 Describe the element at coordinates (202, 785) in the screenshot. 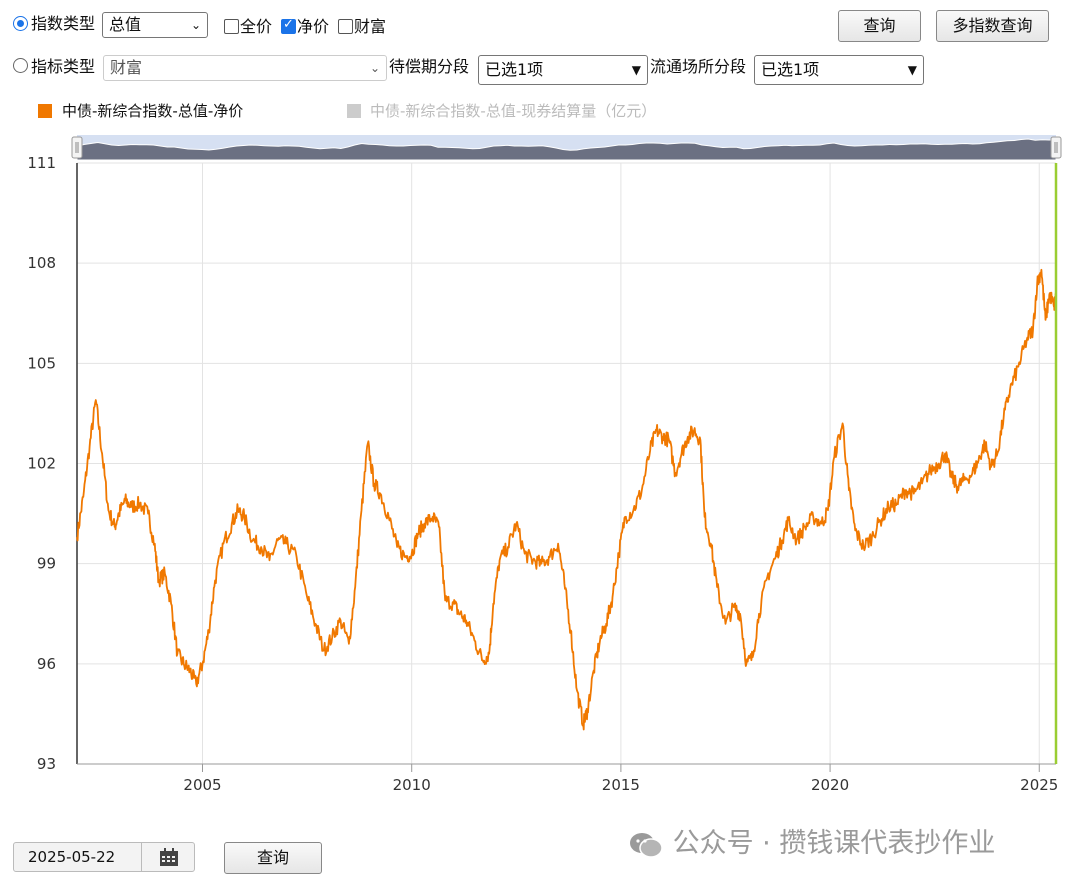

I see `x-tick-label: 2005` at that location.